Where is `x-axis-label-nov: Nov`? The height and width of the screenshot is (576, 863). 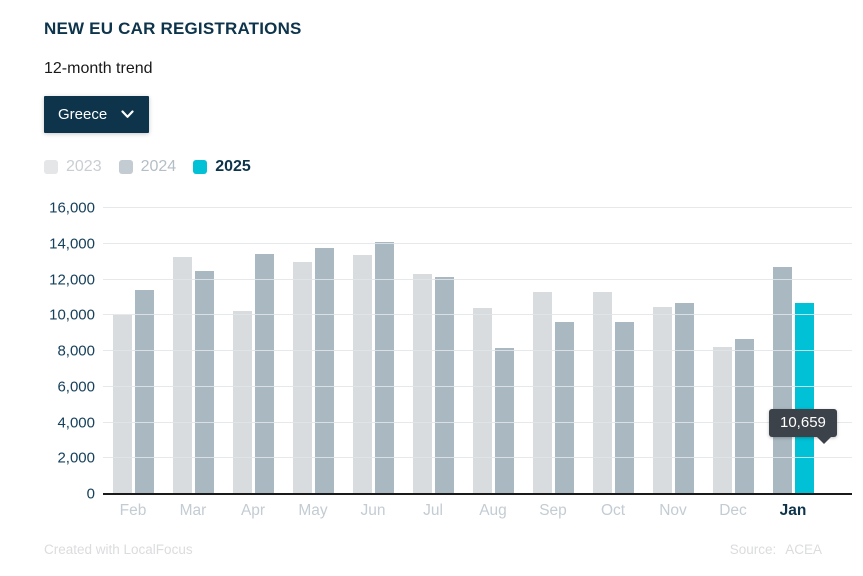
x-axis-label-nov: Nov is located at coordinates (673, 510).